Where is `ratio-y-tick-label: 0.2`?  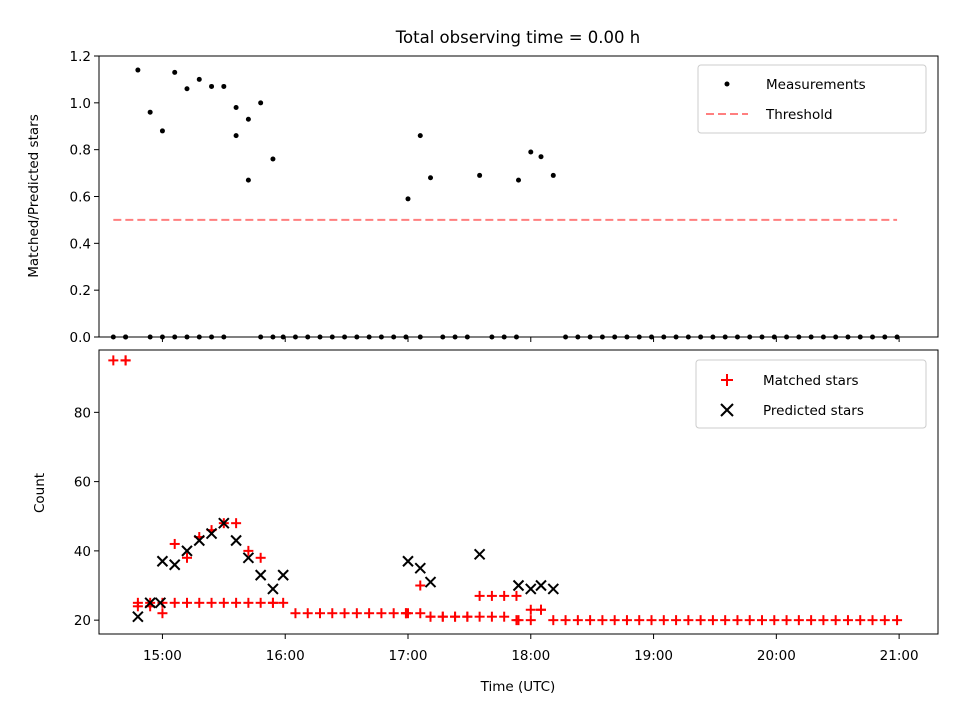
ratio-y-tick-label: 0.2 is located at coordinates (80, 291).